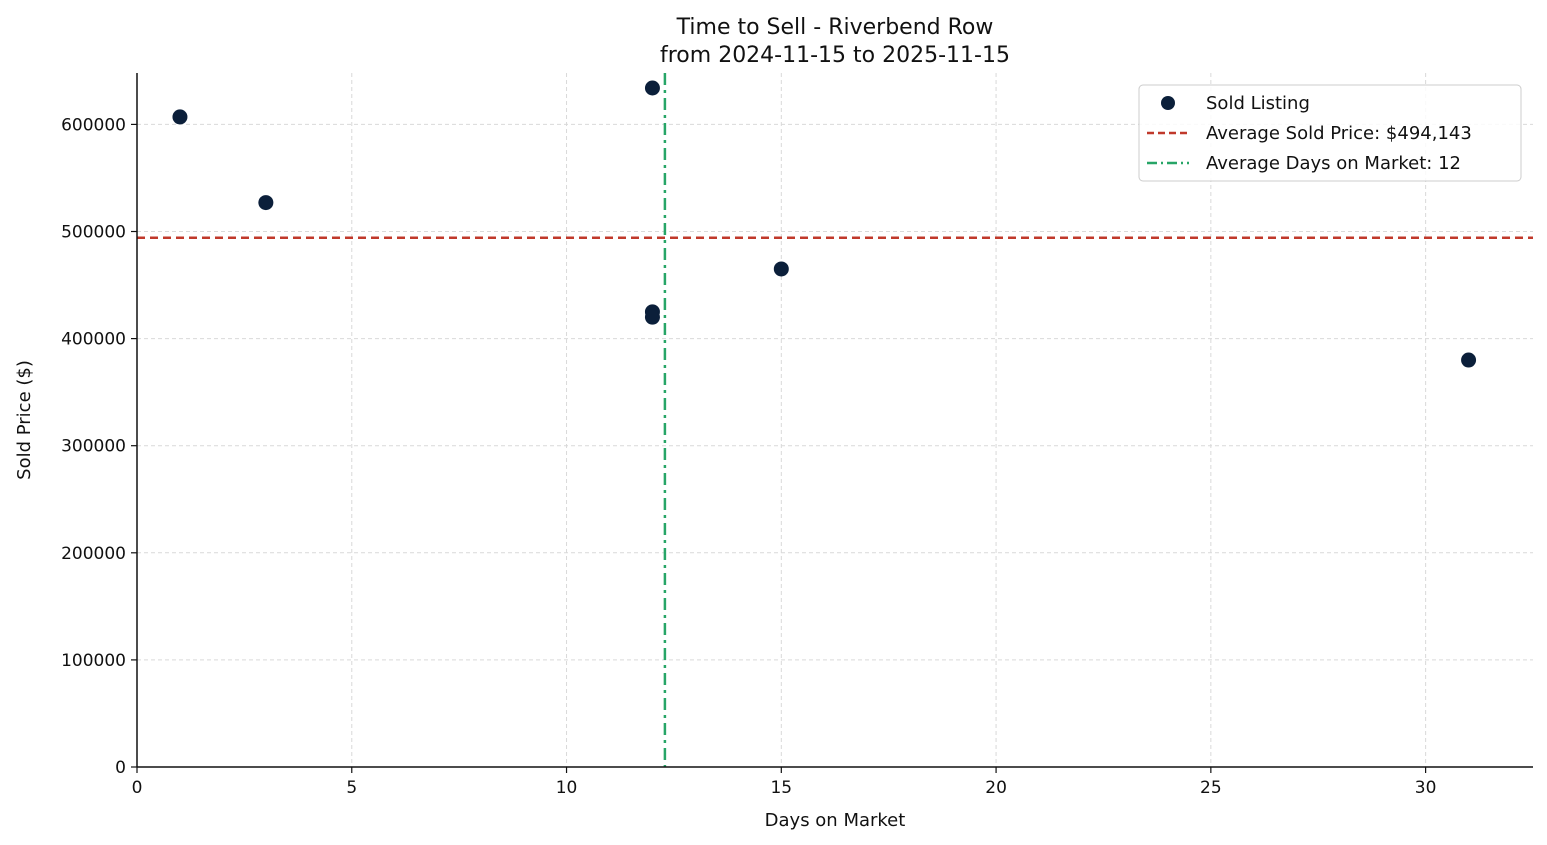  What do you see at coordinates (137, 788) in the screenshot?
I see `x-tick-label: 0` at bounding box center [137, 788].